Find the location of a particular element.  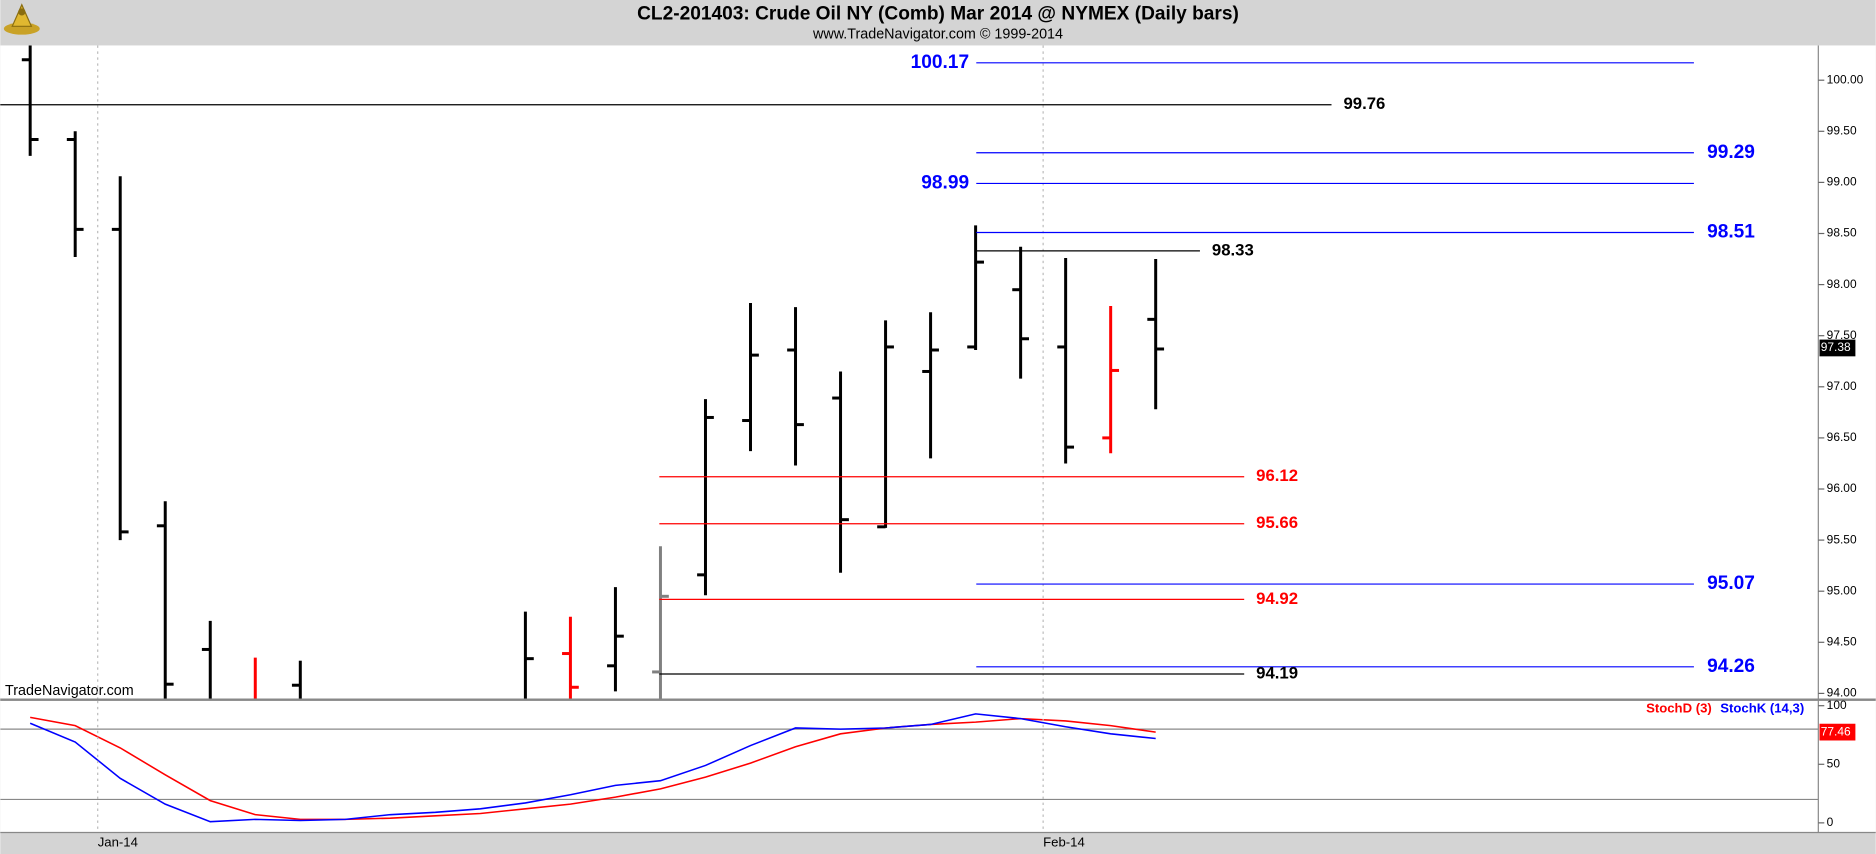

level-label: 94.26 is located at coordinates (1731, 666).